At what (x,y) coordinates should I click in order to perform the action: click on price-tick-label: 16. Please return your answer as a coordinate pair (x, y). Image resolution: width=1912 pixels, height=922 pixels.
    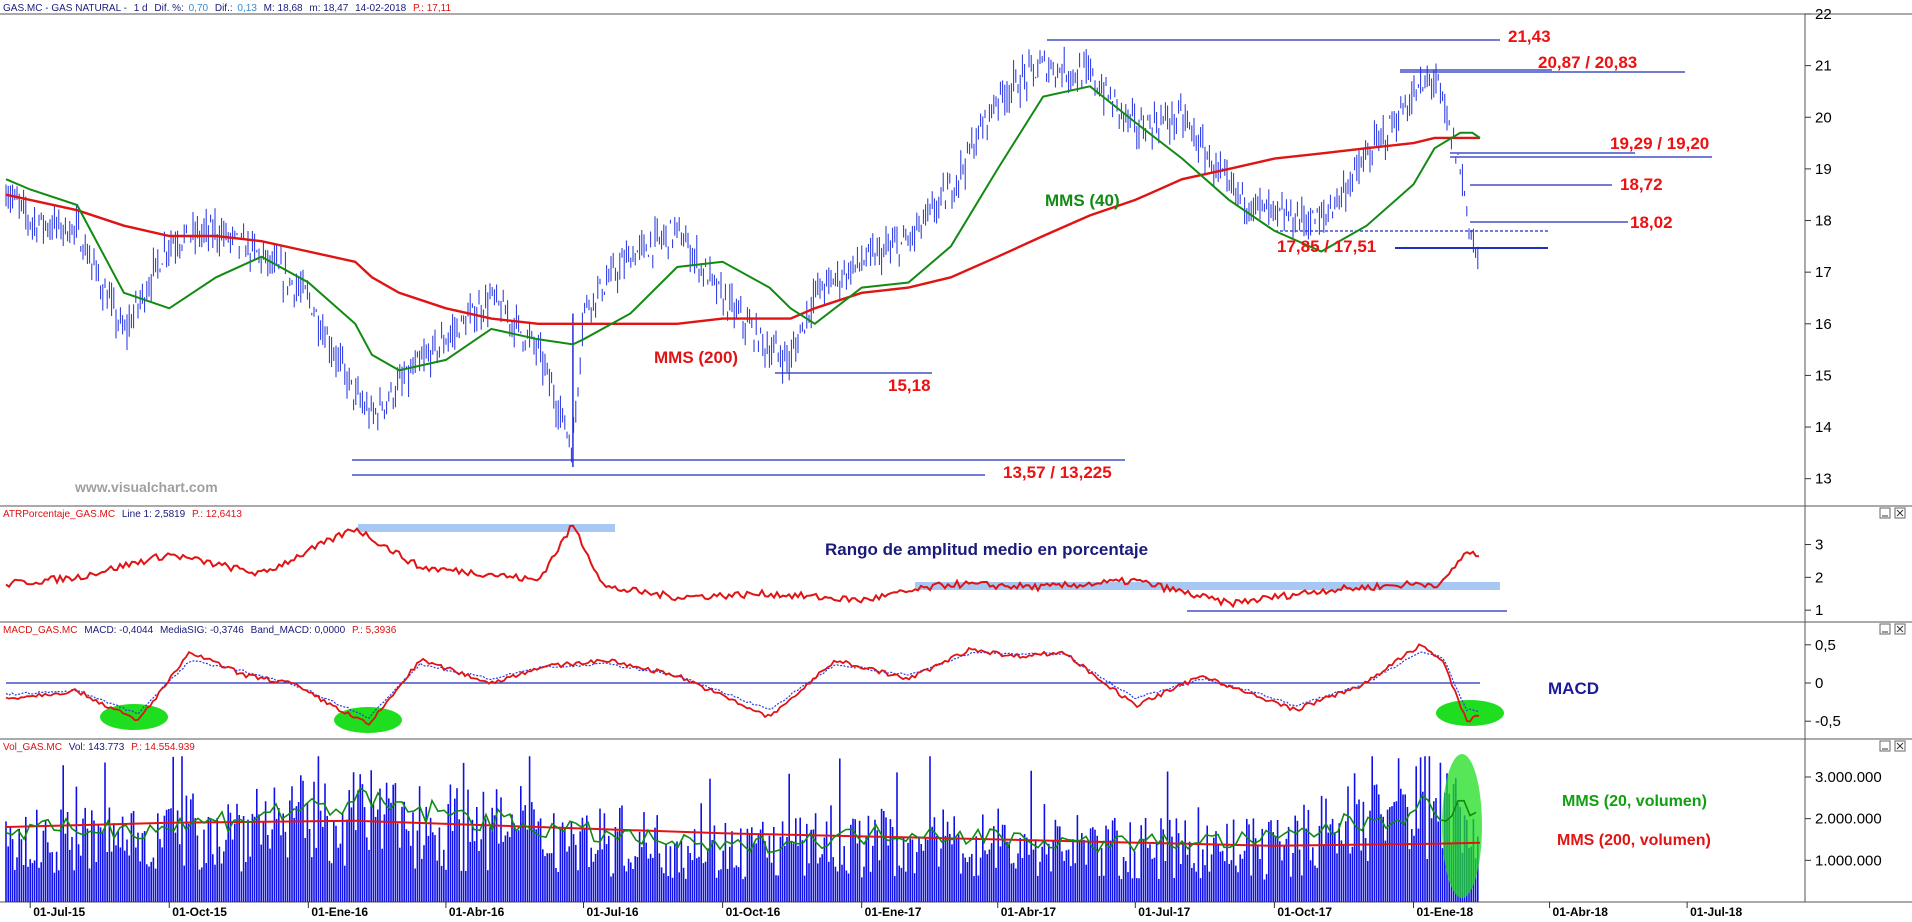
    Looking at the image, I should click on (1823, 324).